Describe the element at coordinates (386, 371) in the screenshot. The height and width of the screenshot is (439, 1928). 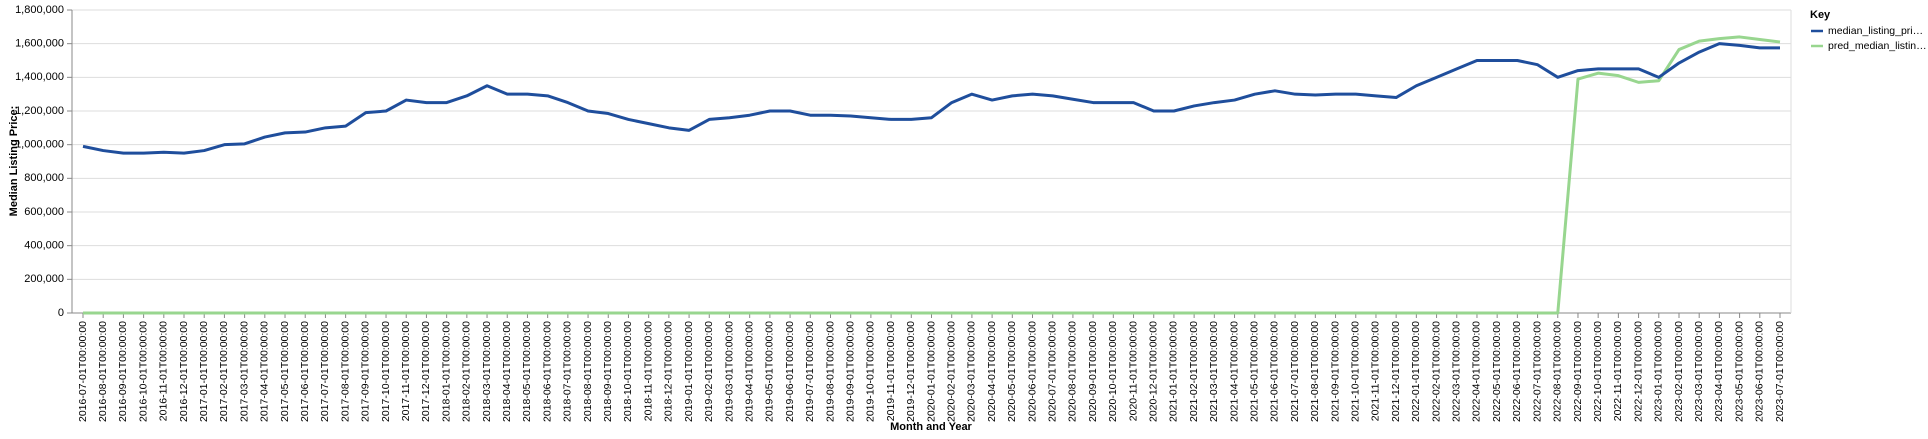
I see `x-tick-label: 2017-10-01T00:00:00` at that location.